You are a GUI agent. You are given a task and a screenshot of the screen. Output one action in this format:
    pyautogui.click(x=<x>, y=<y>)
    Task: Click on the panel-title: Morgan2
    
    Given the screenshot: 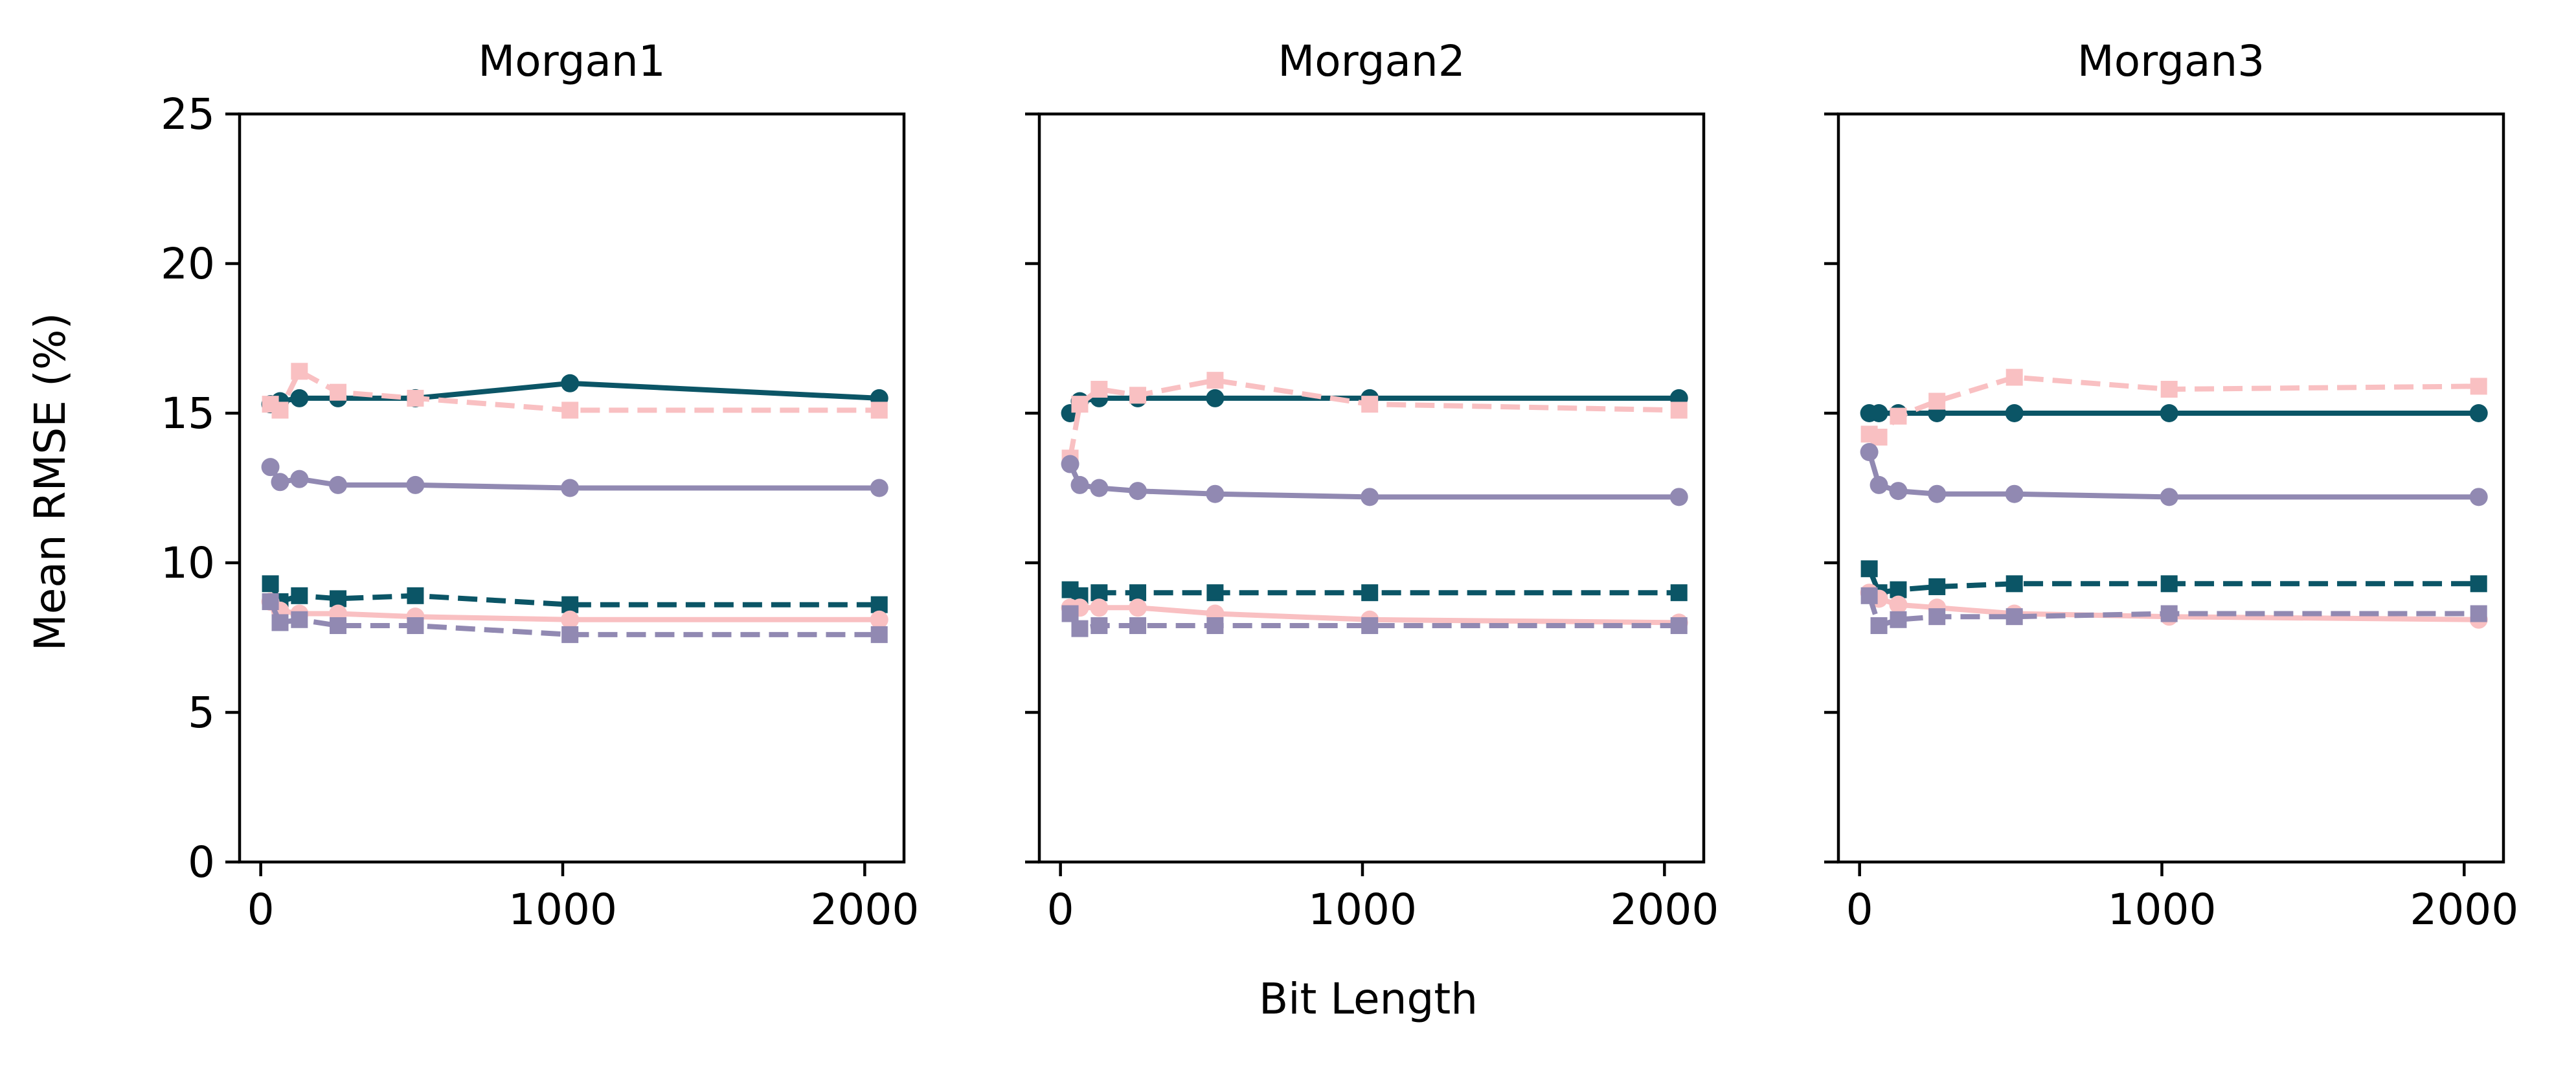 What is the action you would take?
    pyautogui.click(x=1371, y=61)
    